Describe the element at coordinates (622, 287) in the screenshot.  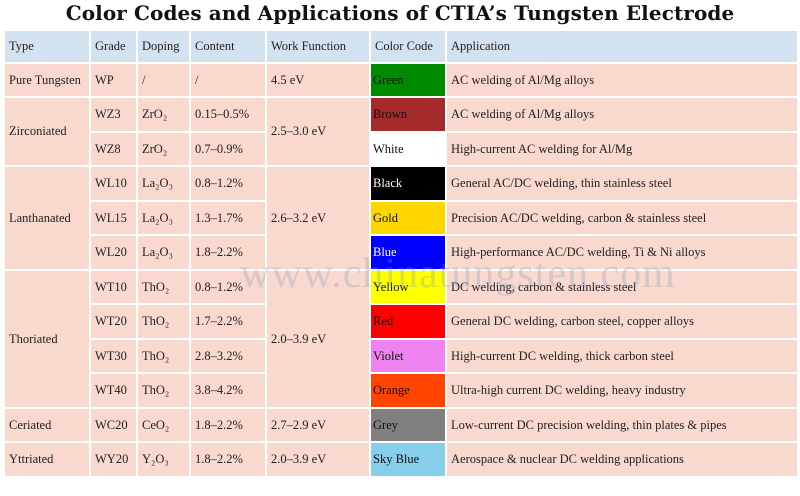
I see `application-cell: DC welding, carbon & stainless steel` at that location.